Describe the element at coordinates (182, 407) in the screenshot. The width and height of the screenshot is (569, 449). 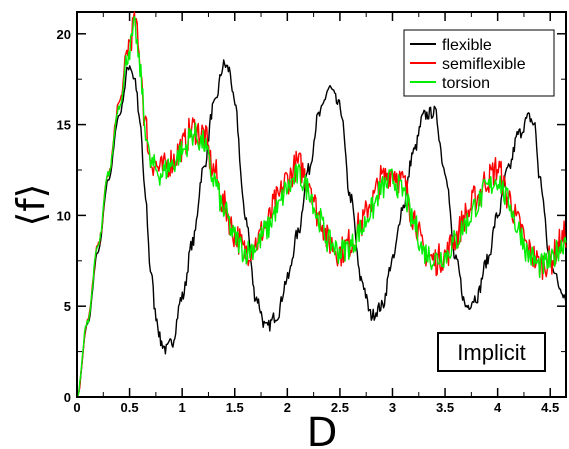
I see `x-tick-label: 1` at that location.